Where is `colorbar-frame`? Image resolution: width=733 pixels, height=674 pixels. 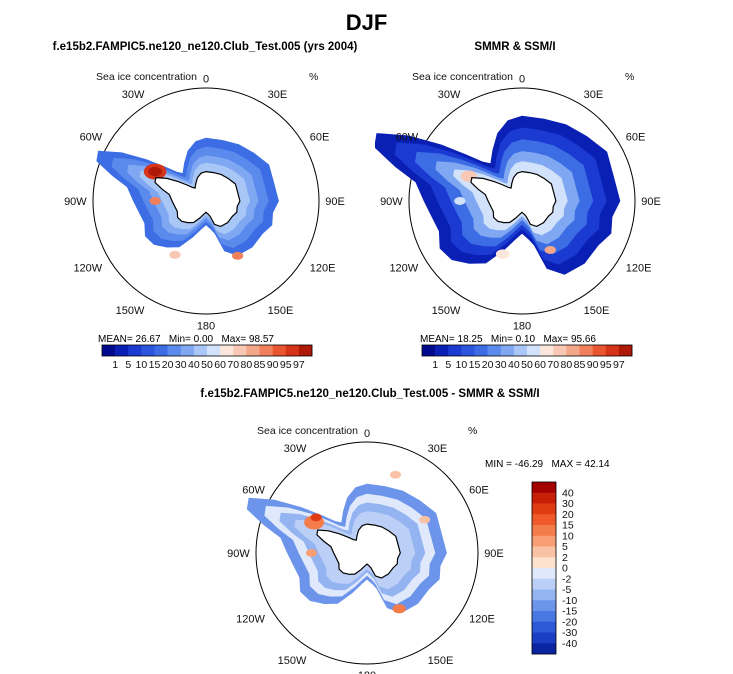 colorbar-frame is located at coordinates (527, 350).